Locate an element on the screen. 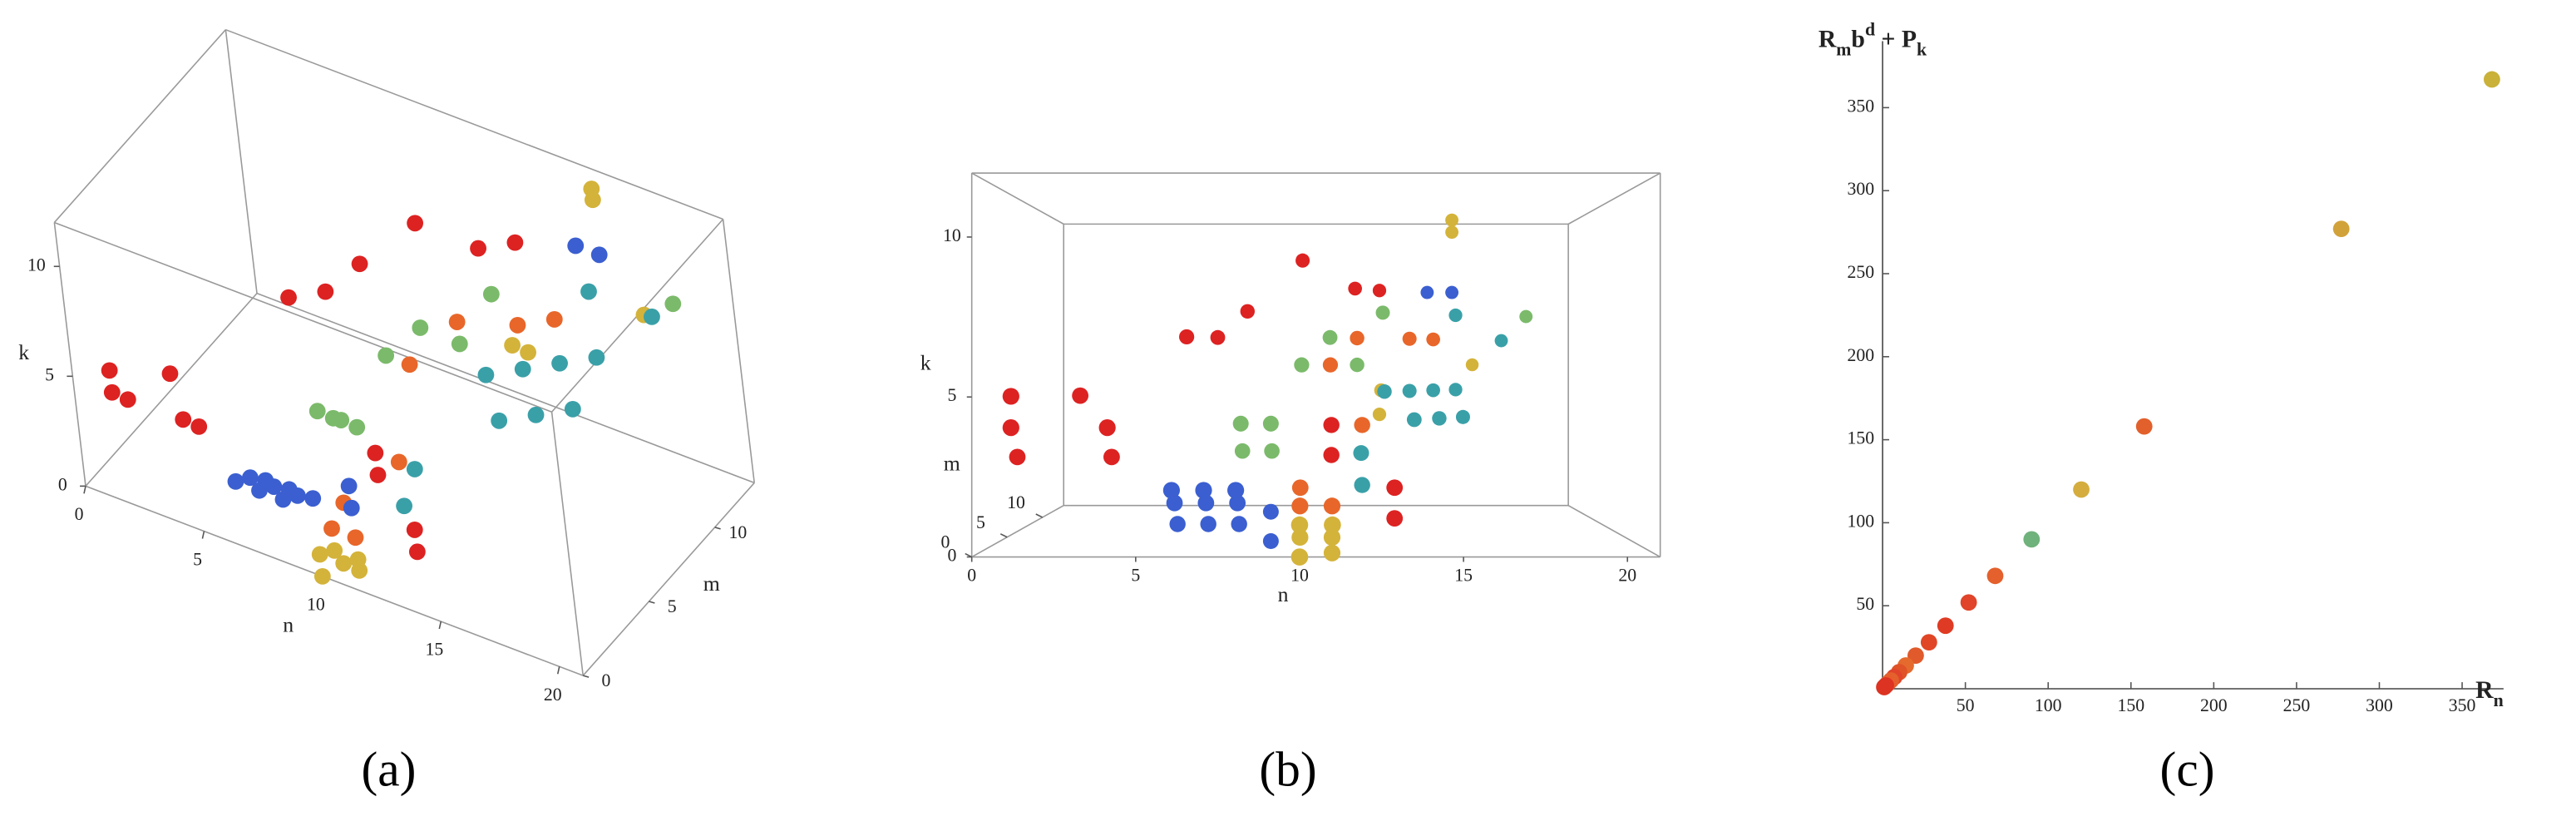 The width and height of the screenshot is (2576, 831). x-tick-label: 5 is located at coordinates (1135, 575).